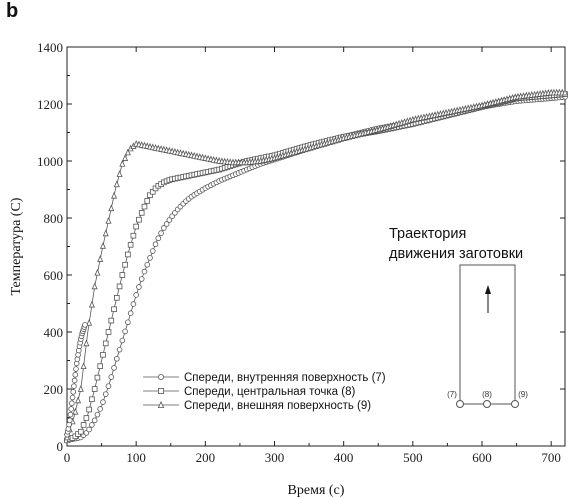 Image resolution: width=570 pixels, height=499 pixels. I want to click on panel-label: b, so click(12, 11).